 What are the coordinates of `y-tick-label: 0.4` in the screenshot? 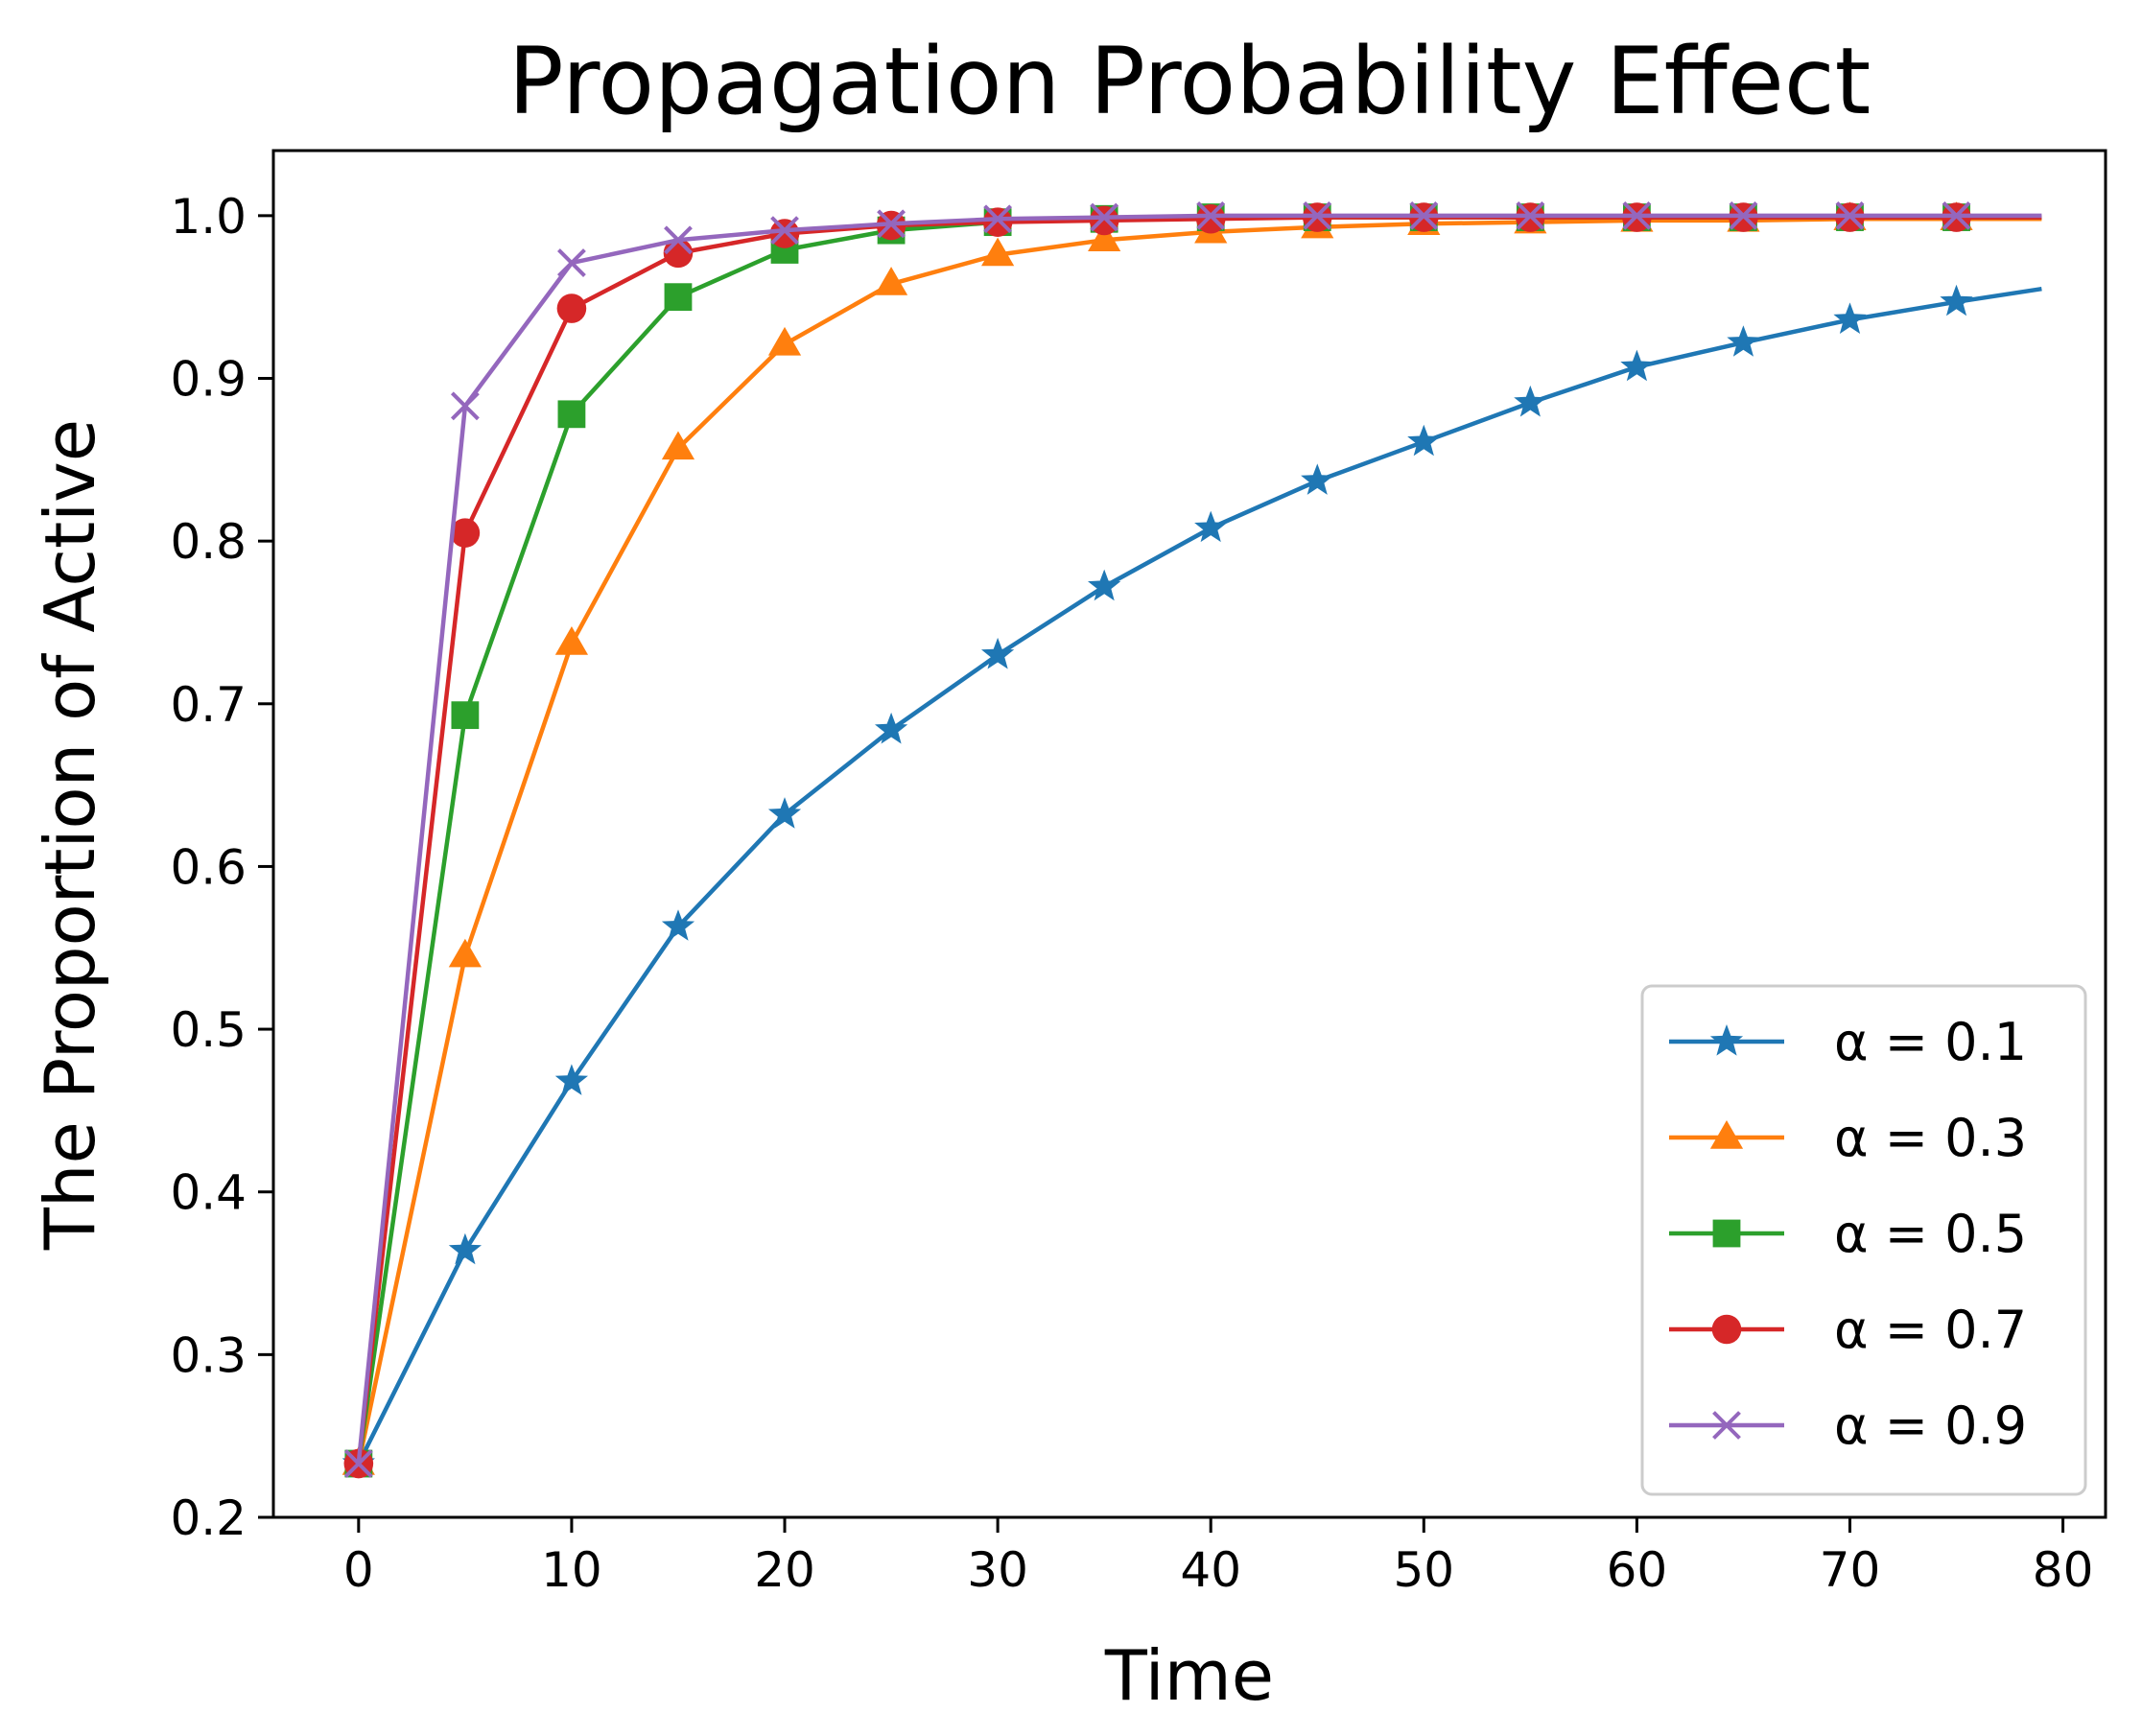 It's located at (209, 1193).